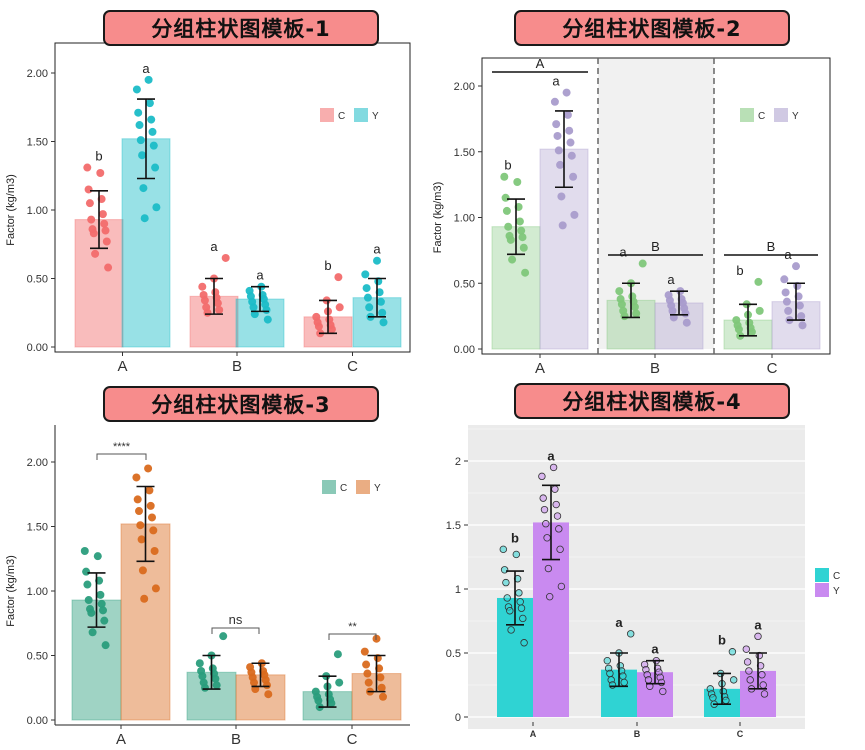 The image size is (865, 750). Describe the element at coordinates (740, 734) in the screenshot. I see `x-tick-label: C` at that location.